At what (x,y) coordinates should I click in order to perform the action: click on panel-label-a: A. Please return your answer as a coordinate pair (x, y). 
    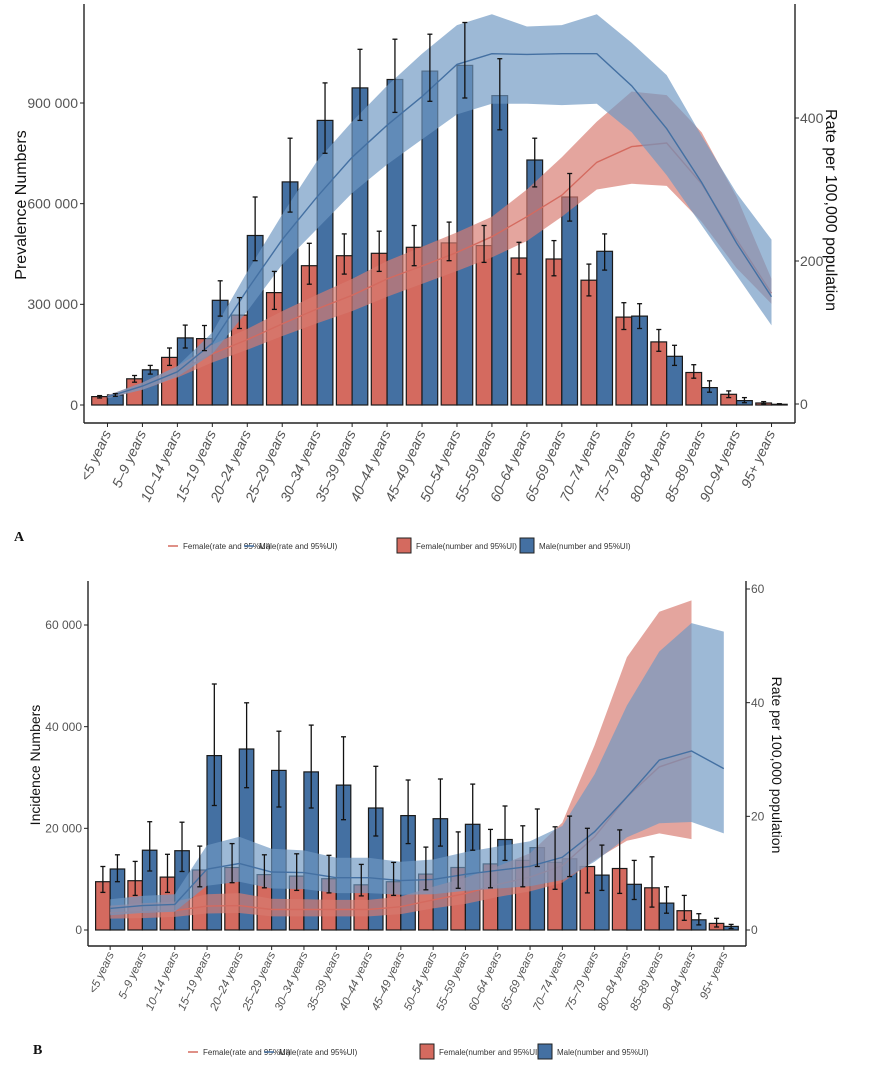
    Looking at the image, I should click on (19, 537).